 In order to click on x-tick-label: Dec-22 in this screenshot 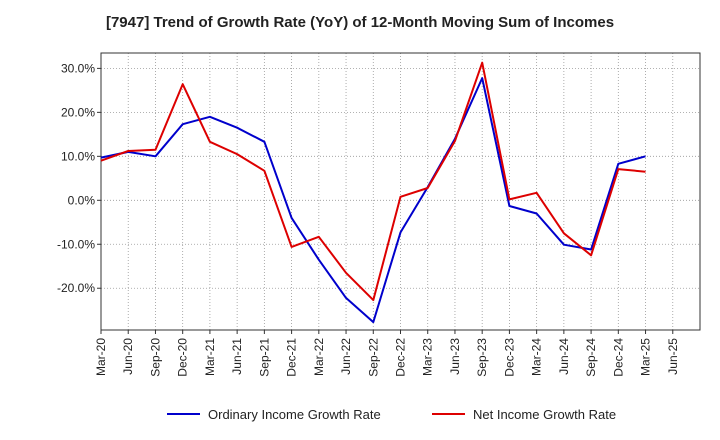, I will do `click(401, 357)`.